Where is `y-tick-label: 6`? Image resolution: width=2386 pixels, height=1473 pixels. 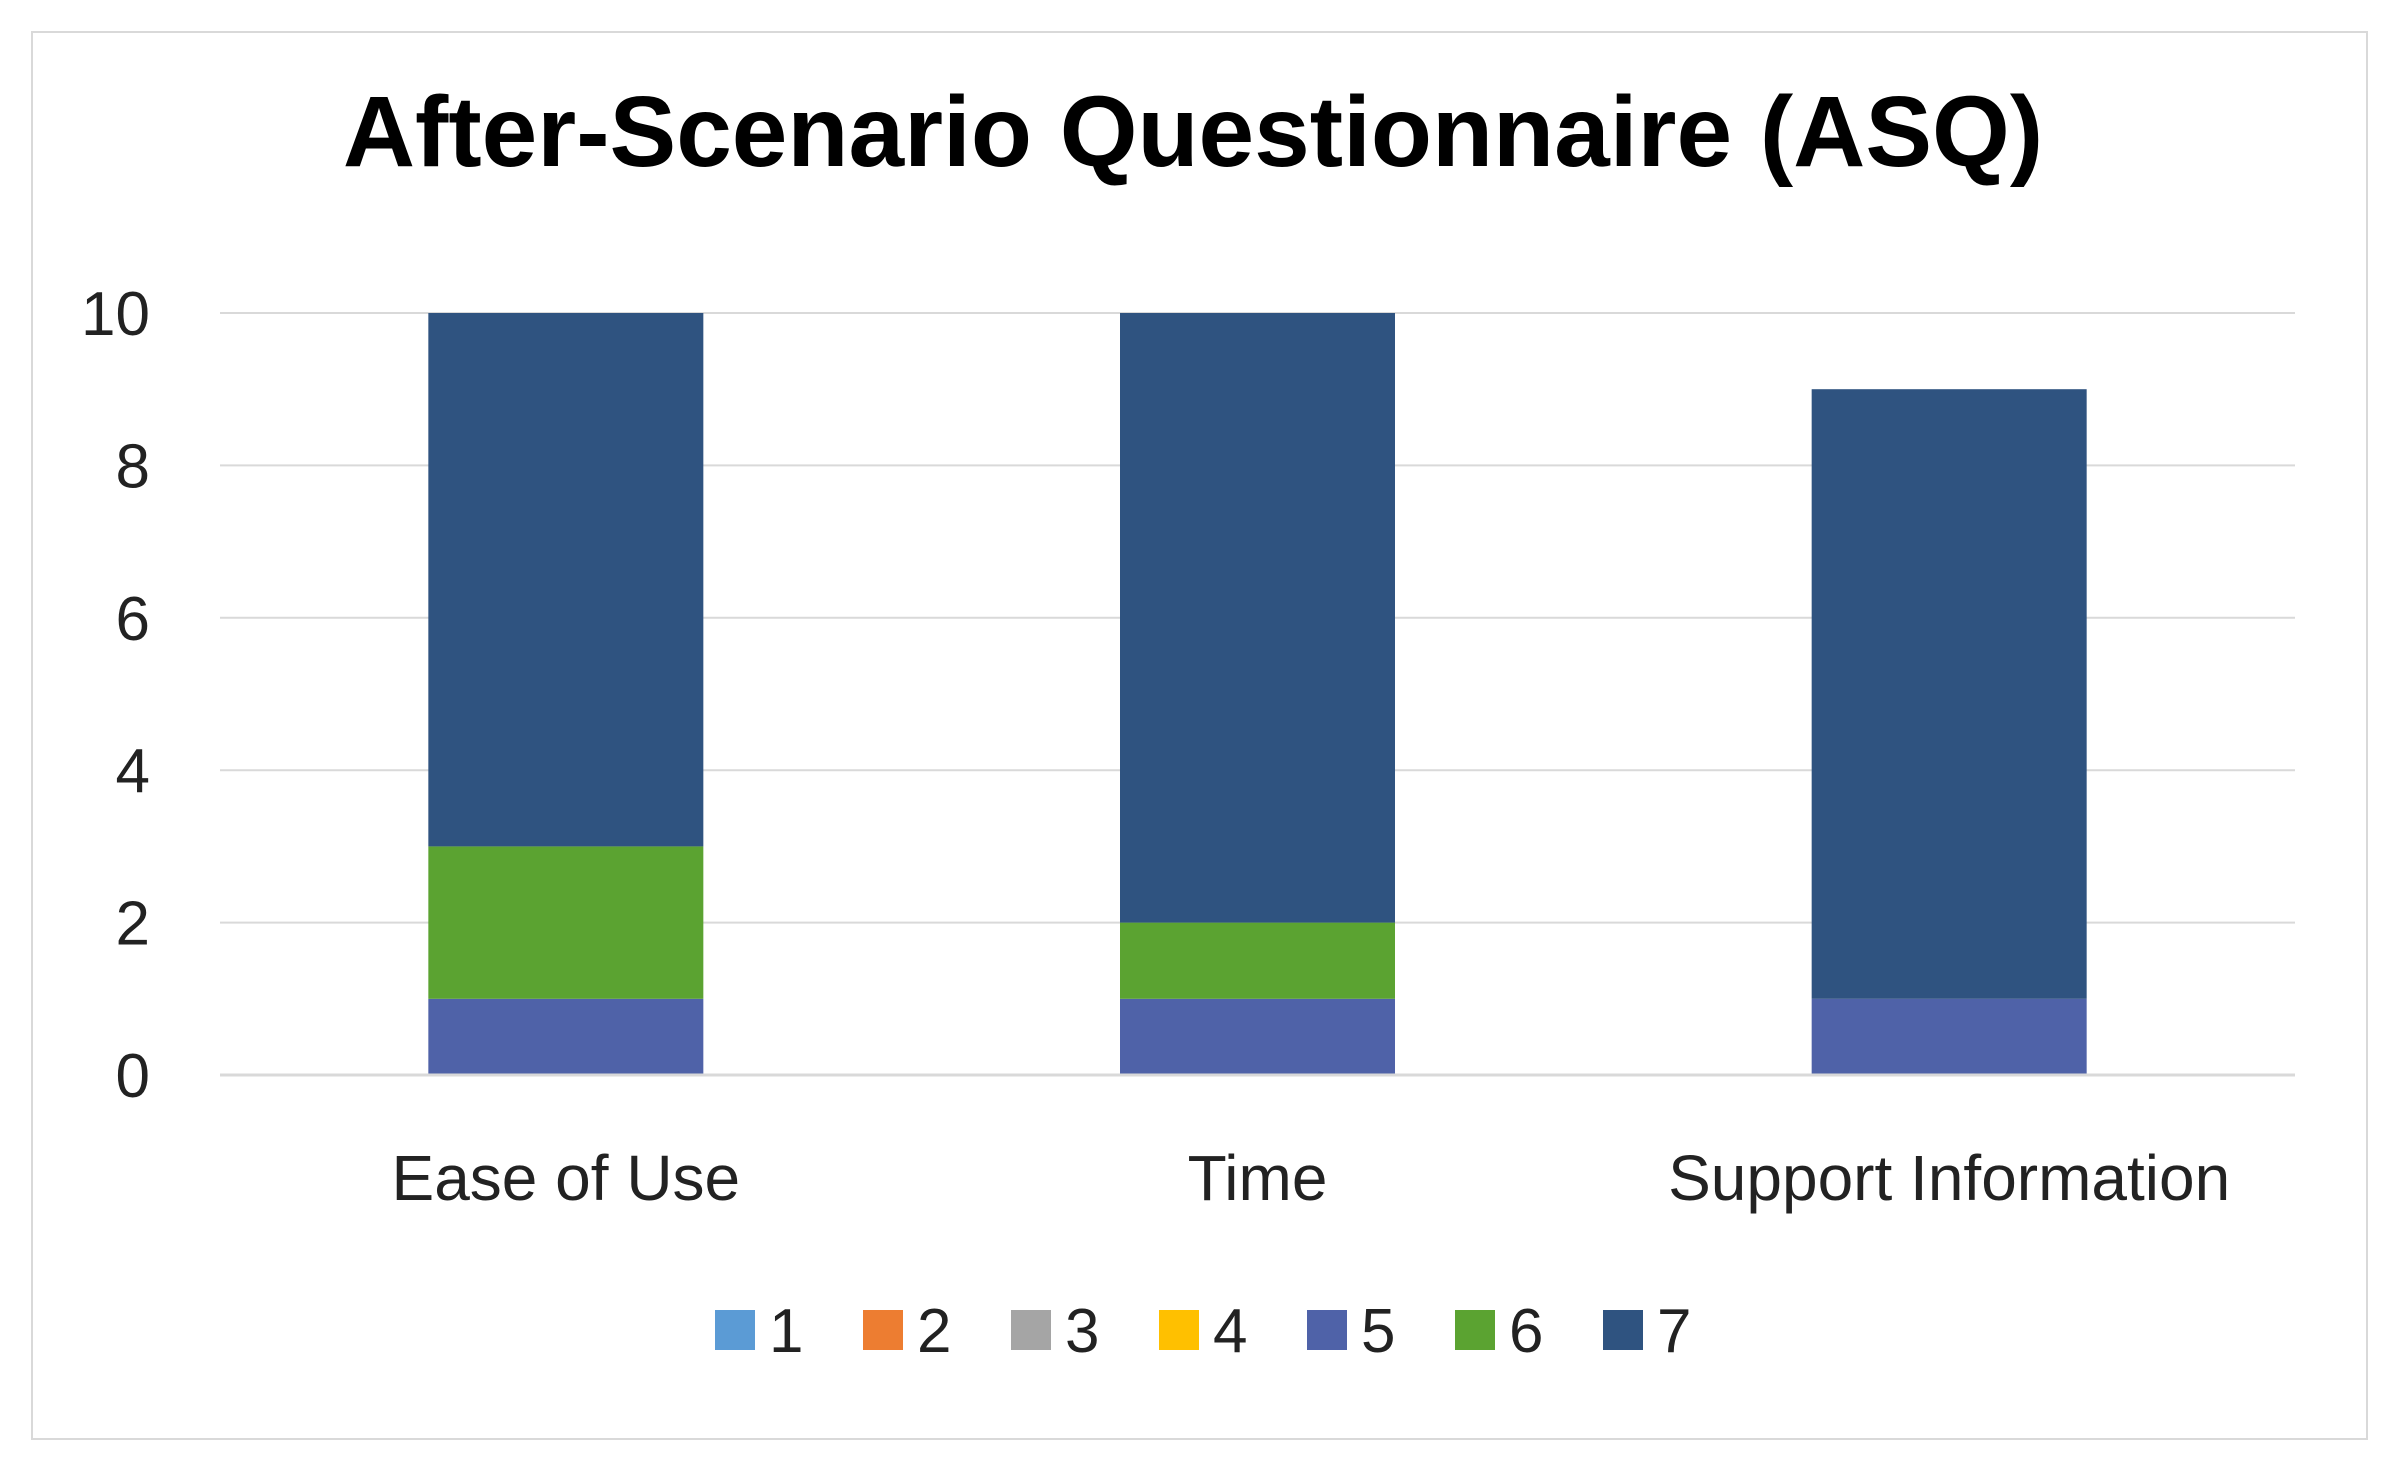
y-tick-label: 6 is located at coordinates (133, 619).